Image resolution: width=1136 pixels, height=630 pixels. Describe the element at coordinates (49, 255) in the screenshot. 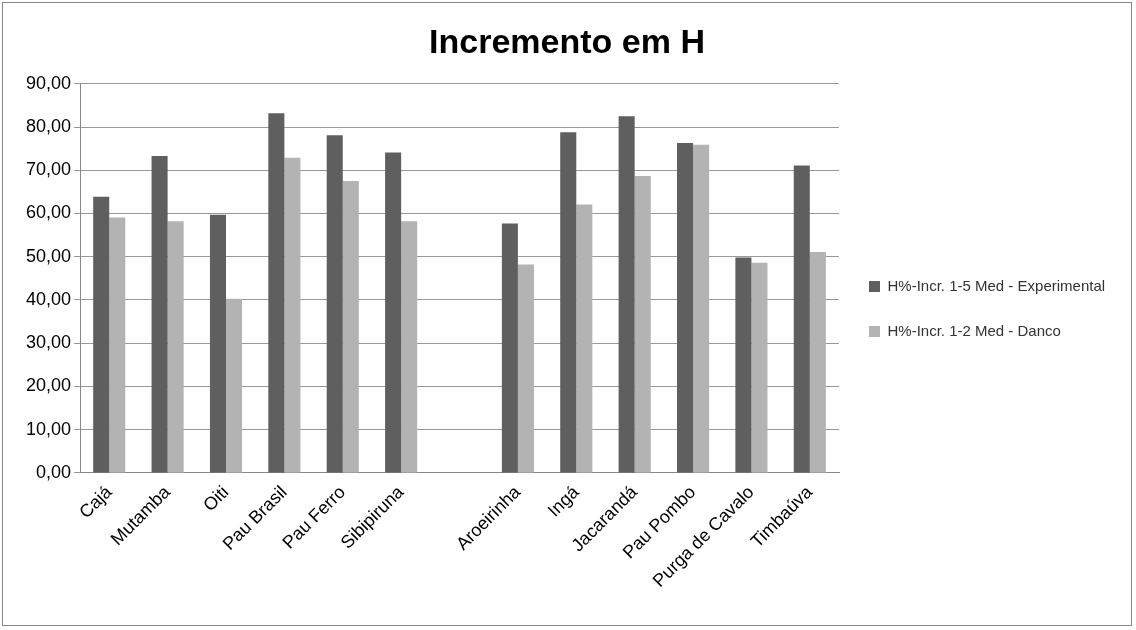

I see `y-tick-label: 50,00` at that location.